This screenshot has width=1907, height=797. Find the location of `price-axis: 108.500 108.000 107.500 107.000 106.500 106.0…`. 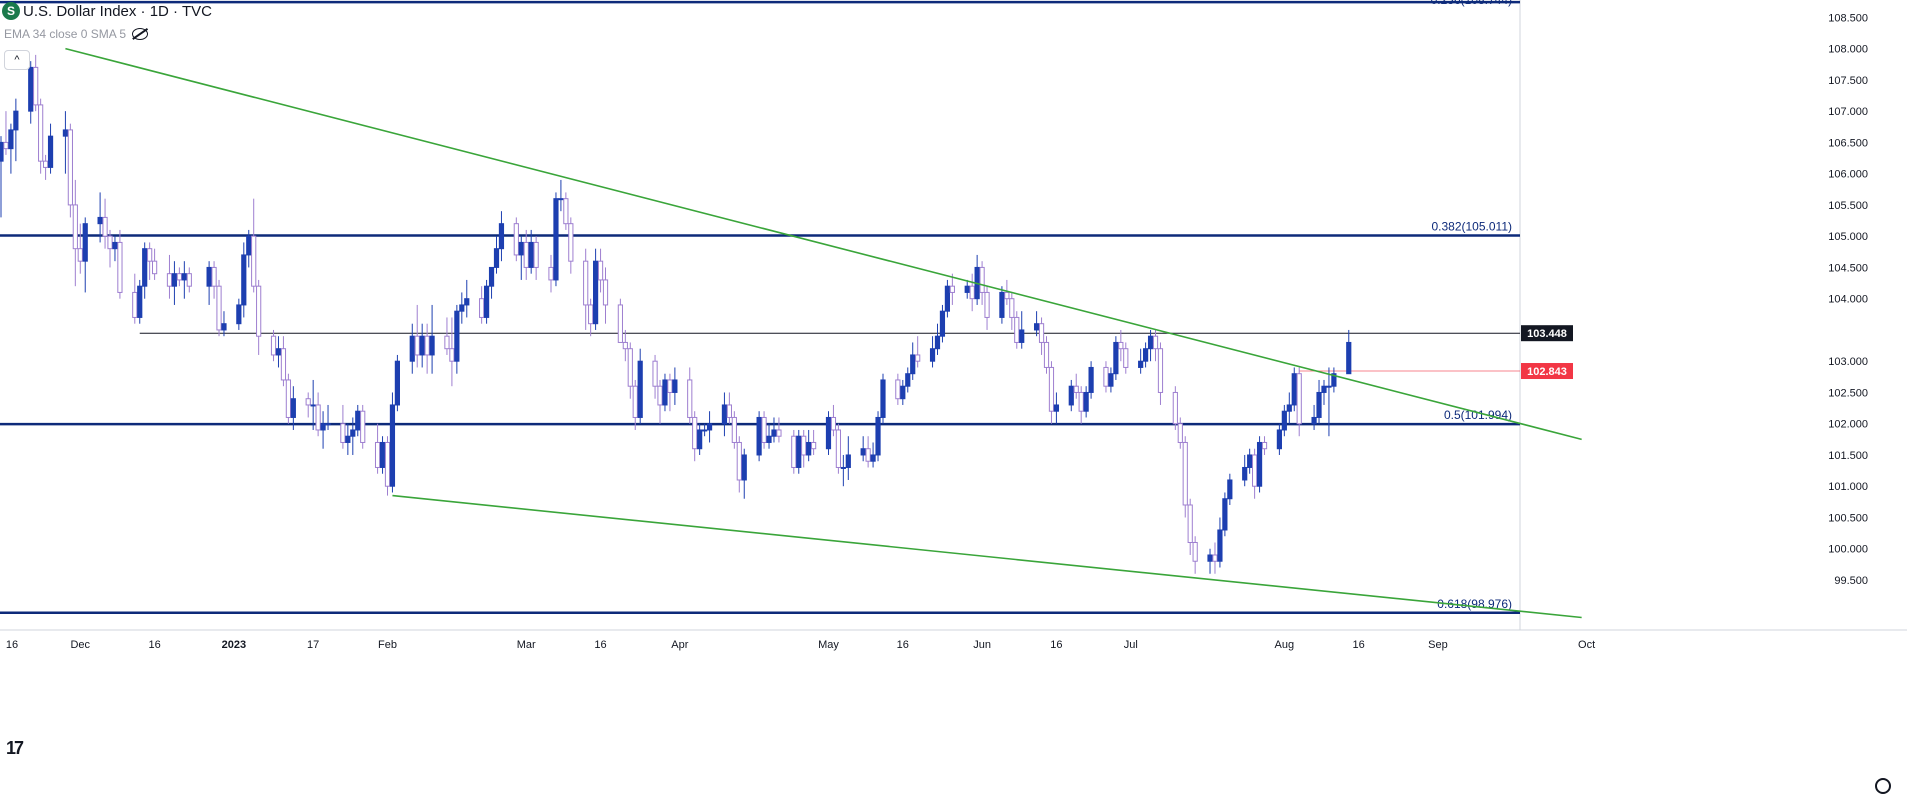

price-axis: 108.500 108.000 107.500 107.000 106.500 106.0… is located at coordinates (1694, 299).